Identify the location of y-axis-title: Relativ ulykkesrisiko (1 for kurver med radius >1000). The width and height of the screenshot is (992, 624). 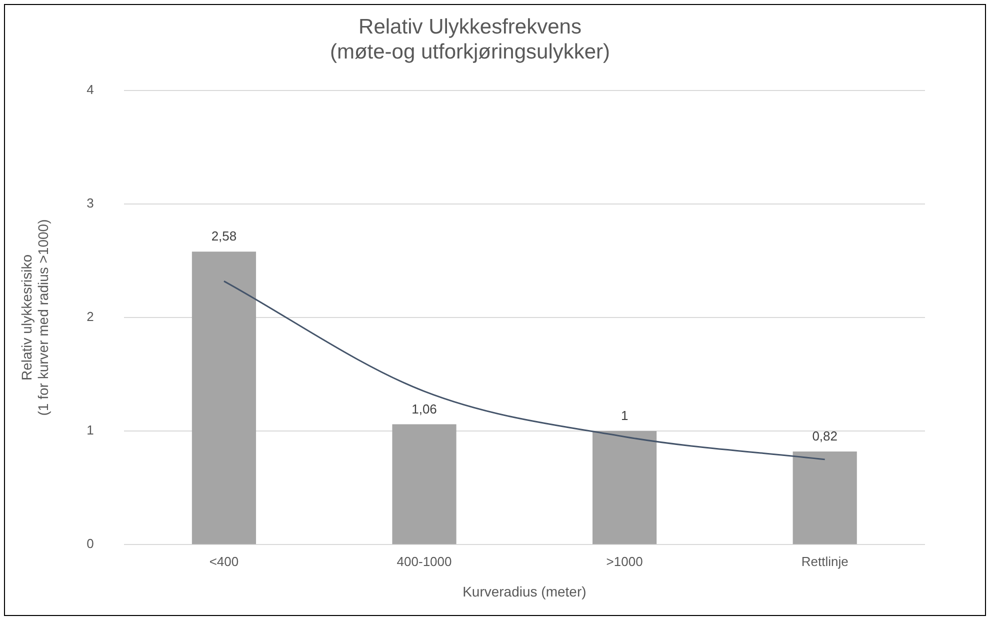
(35, 317).